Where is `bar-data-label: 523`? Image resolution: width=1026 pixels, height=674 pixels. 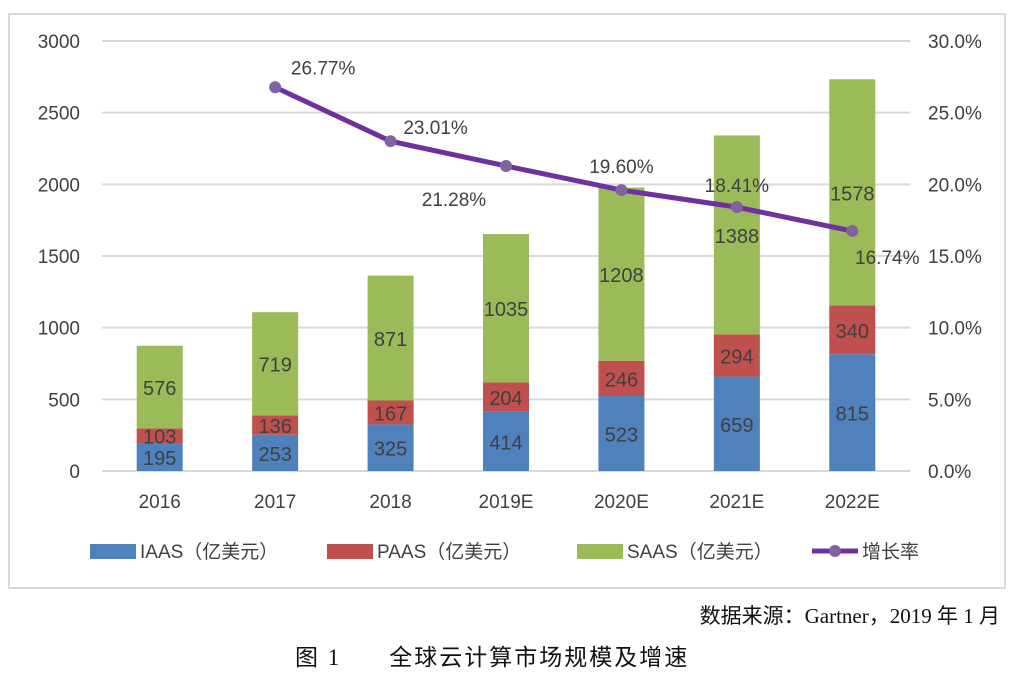 bar-data-label: 523 is located at coordinates (621, 436).